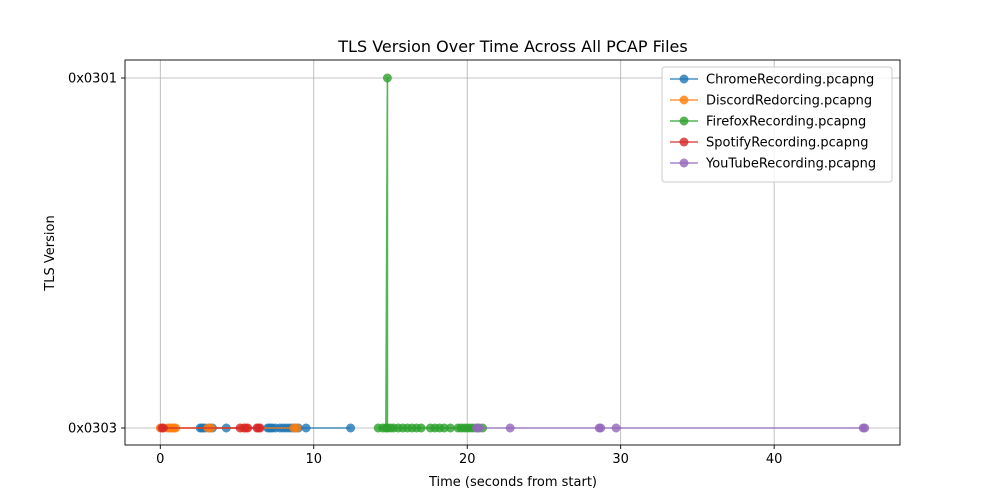 This screenshot has width=1000, height=500. Describe the element at coordinates (92, 79) in the screenshot. I see `y-tick-label: 0x0301` at that location.